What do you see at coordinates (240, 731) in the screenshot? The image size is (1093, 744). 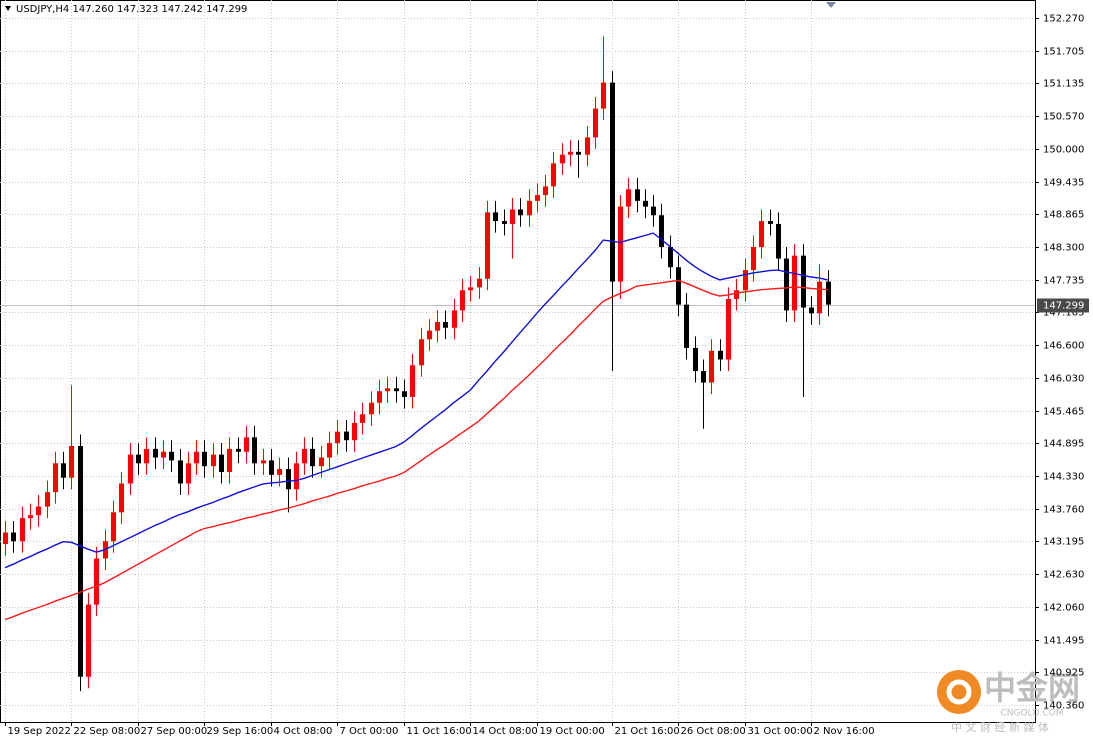 I see `x-tick-label: 29 Sep 16:00` at bounding box center [240, 731].